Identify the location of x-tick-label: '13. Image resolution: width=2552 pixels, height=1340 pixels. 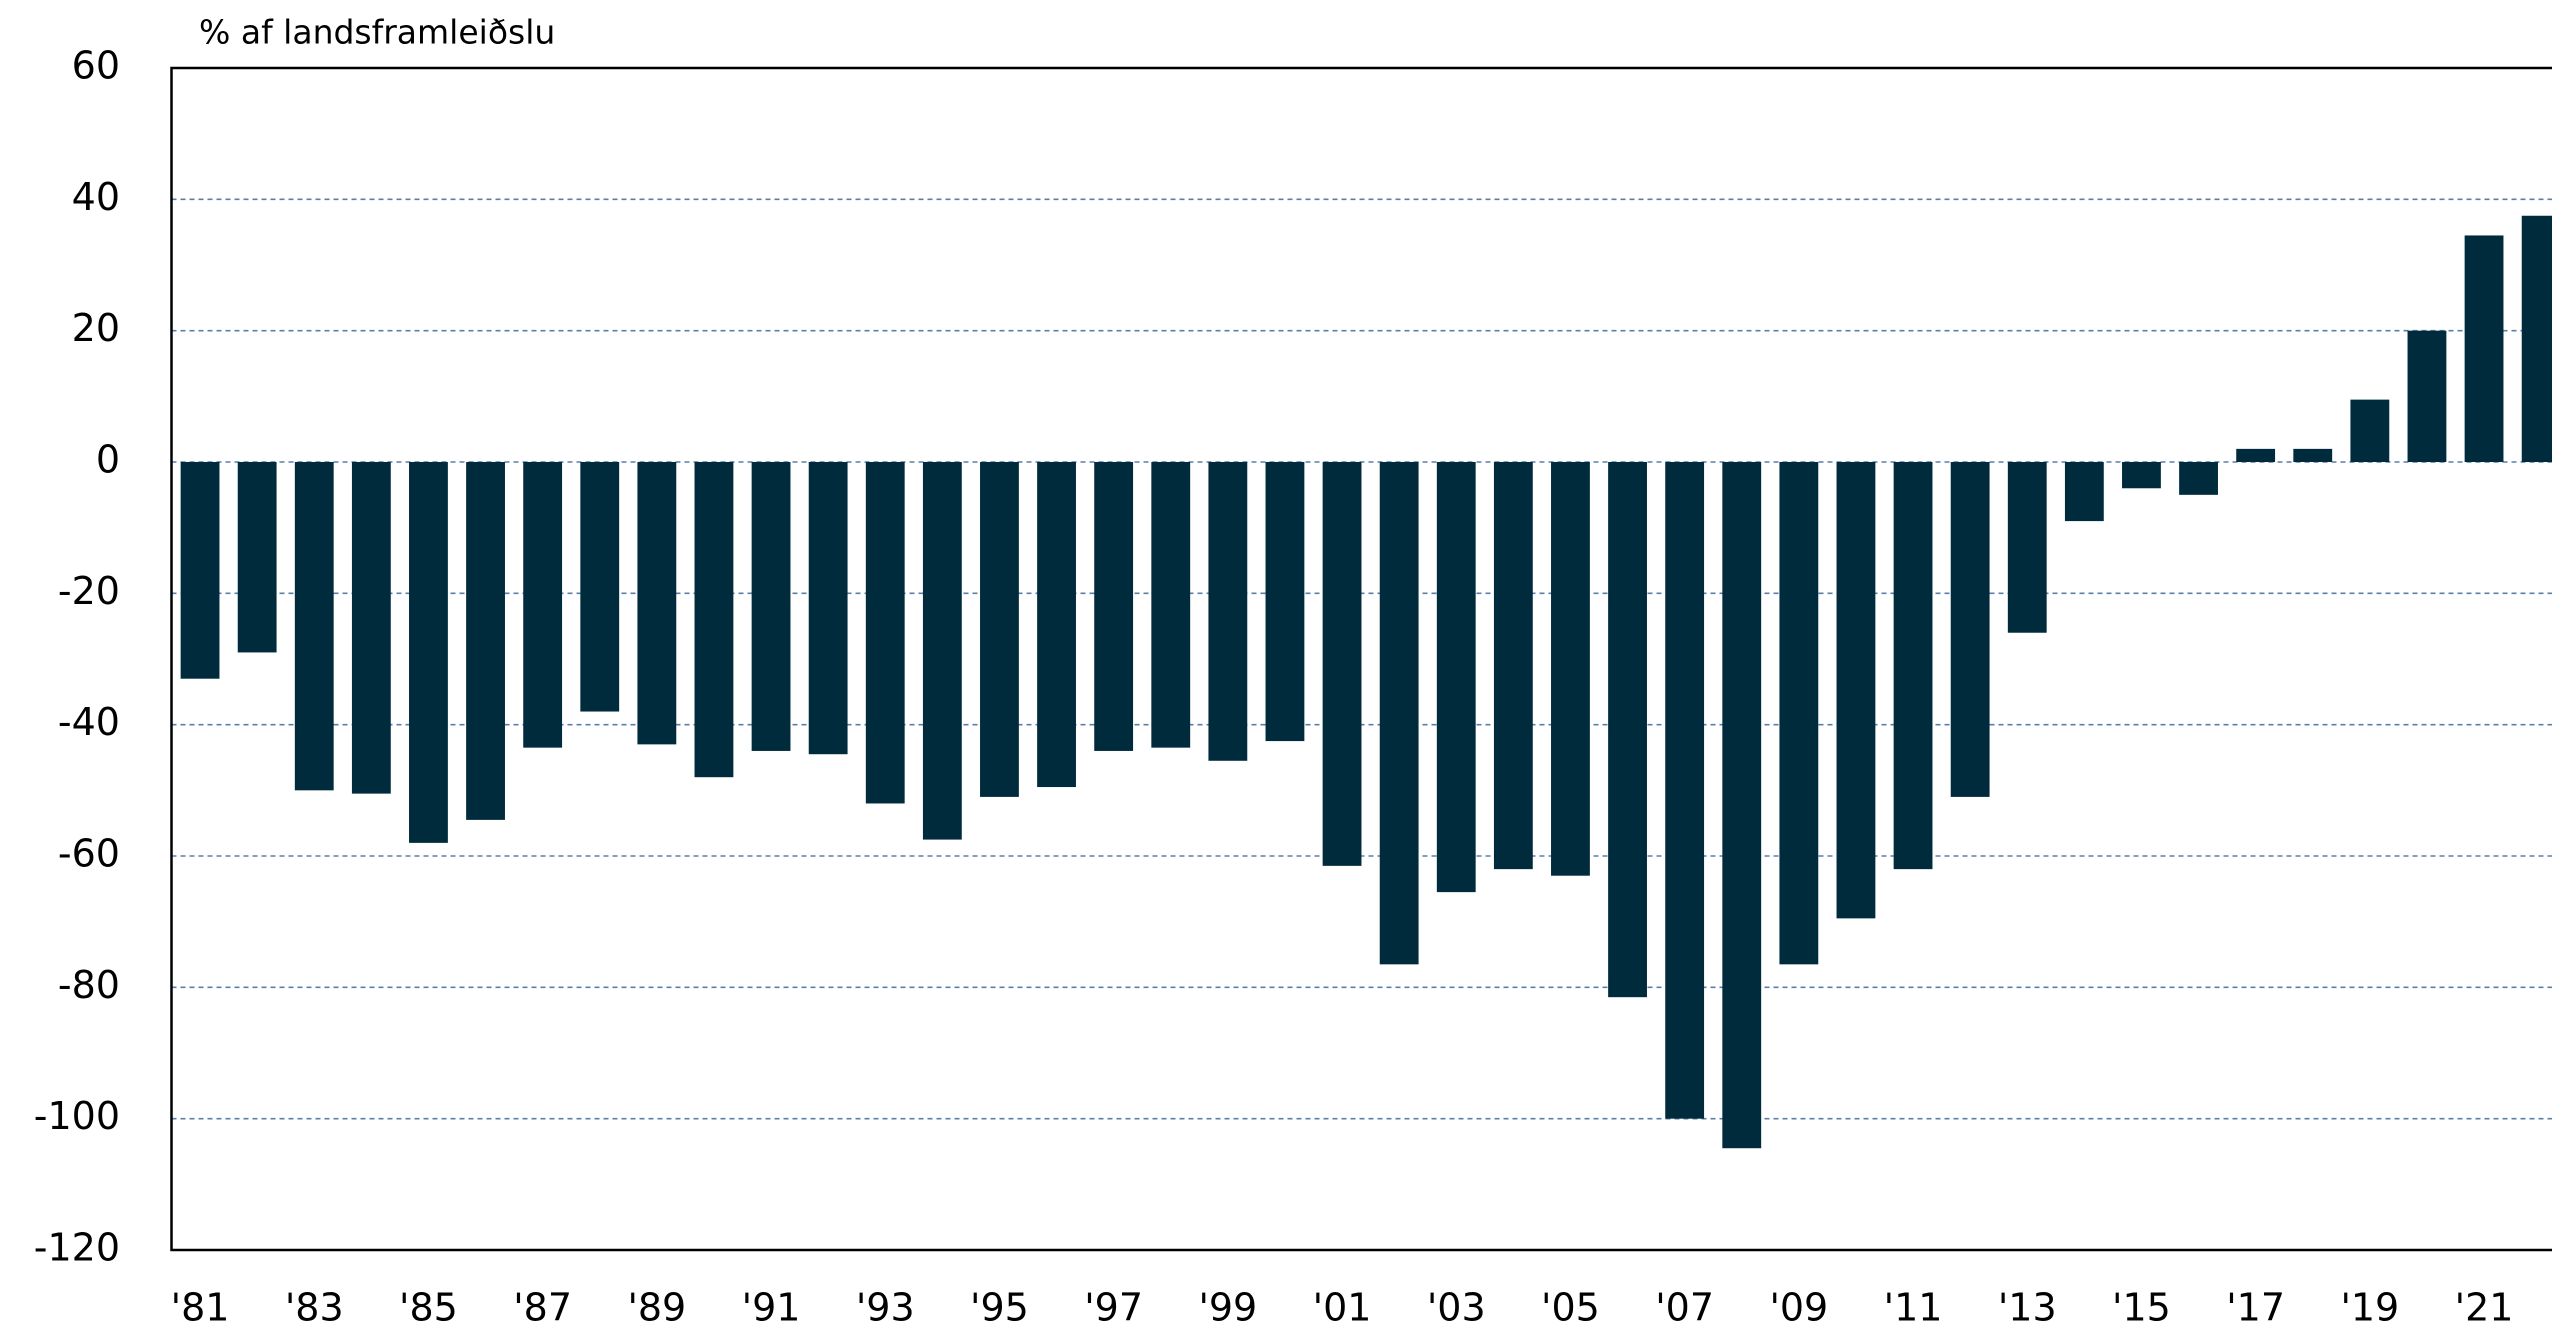
(2027, 1308).